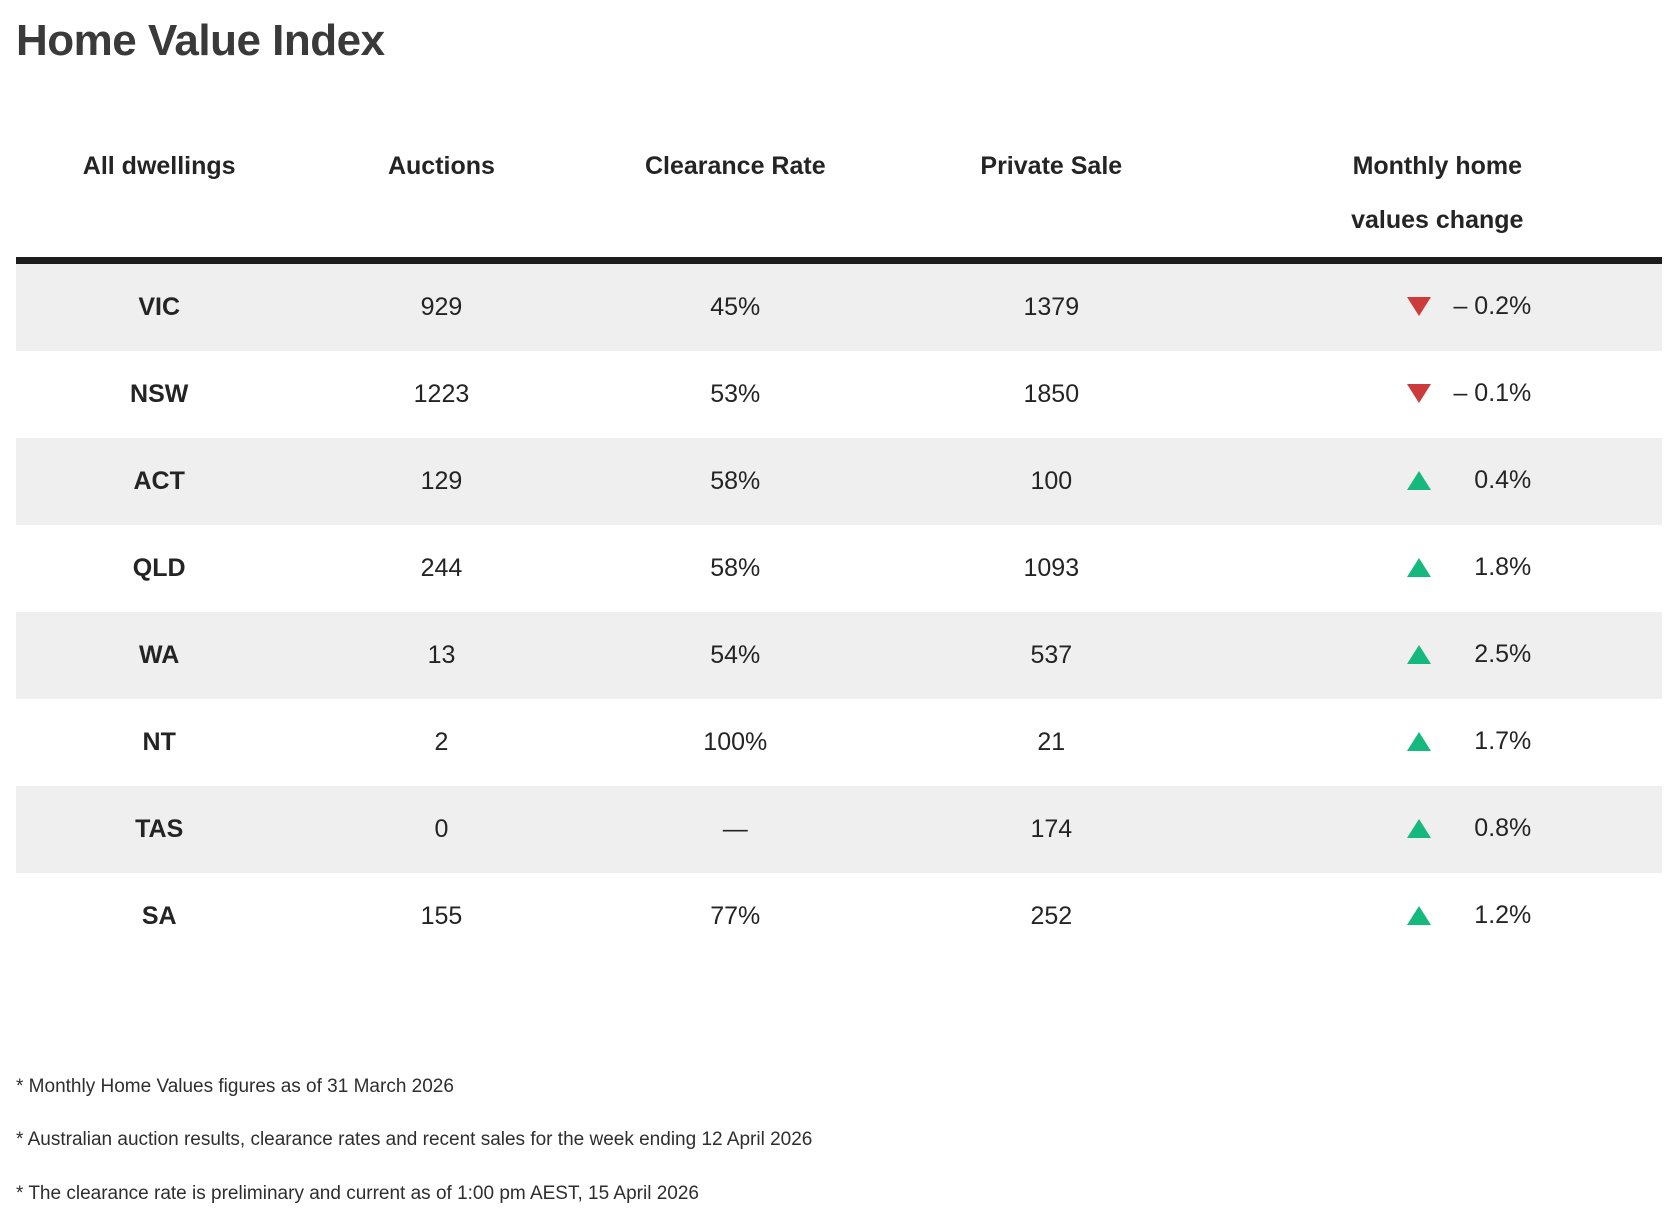 The image size is (1678, 1226). What do you see at coordinates (735, 306) in the screenshot?
I see `clearance-rate-cell: 45%` at bounding box center [735, 306].